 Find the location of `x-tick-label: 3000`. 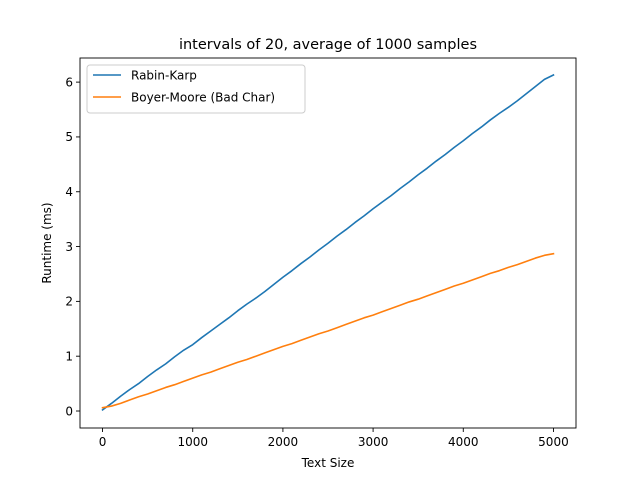

x-tick-label: 3000 is located at coordinates (373, 442).